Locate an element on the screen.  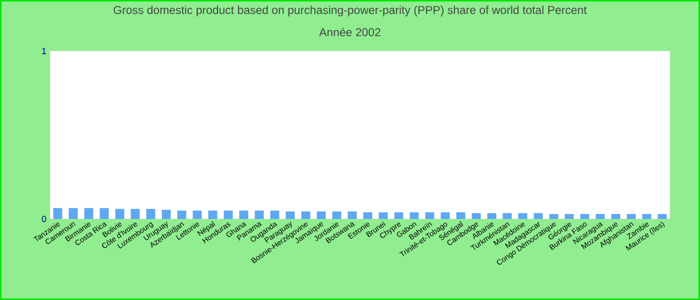
chart-title: Gross domestic product based on purchasing-power-parity (PPP) share of world total Percent is located at coordinates (350, 11).